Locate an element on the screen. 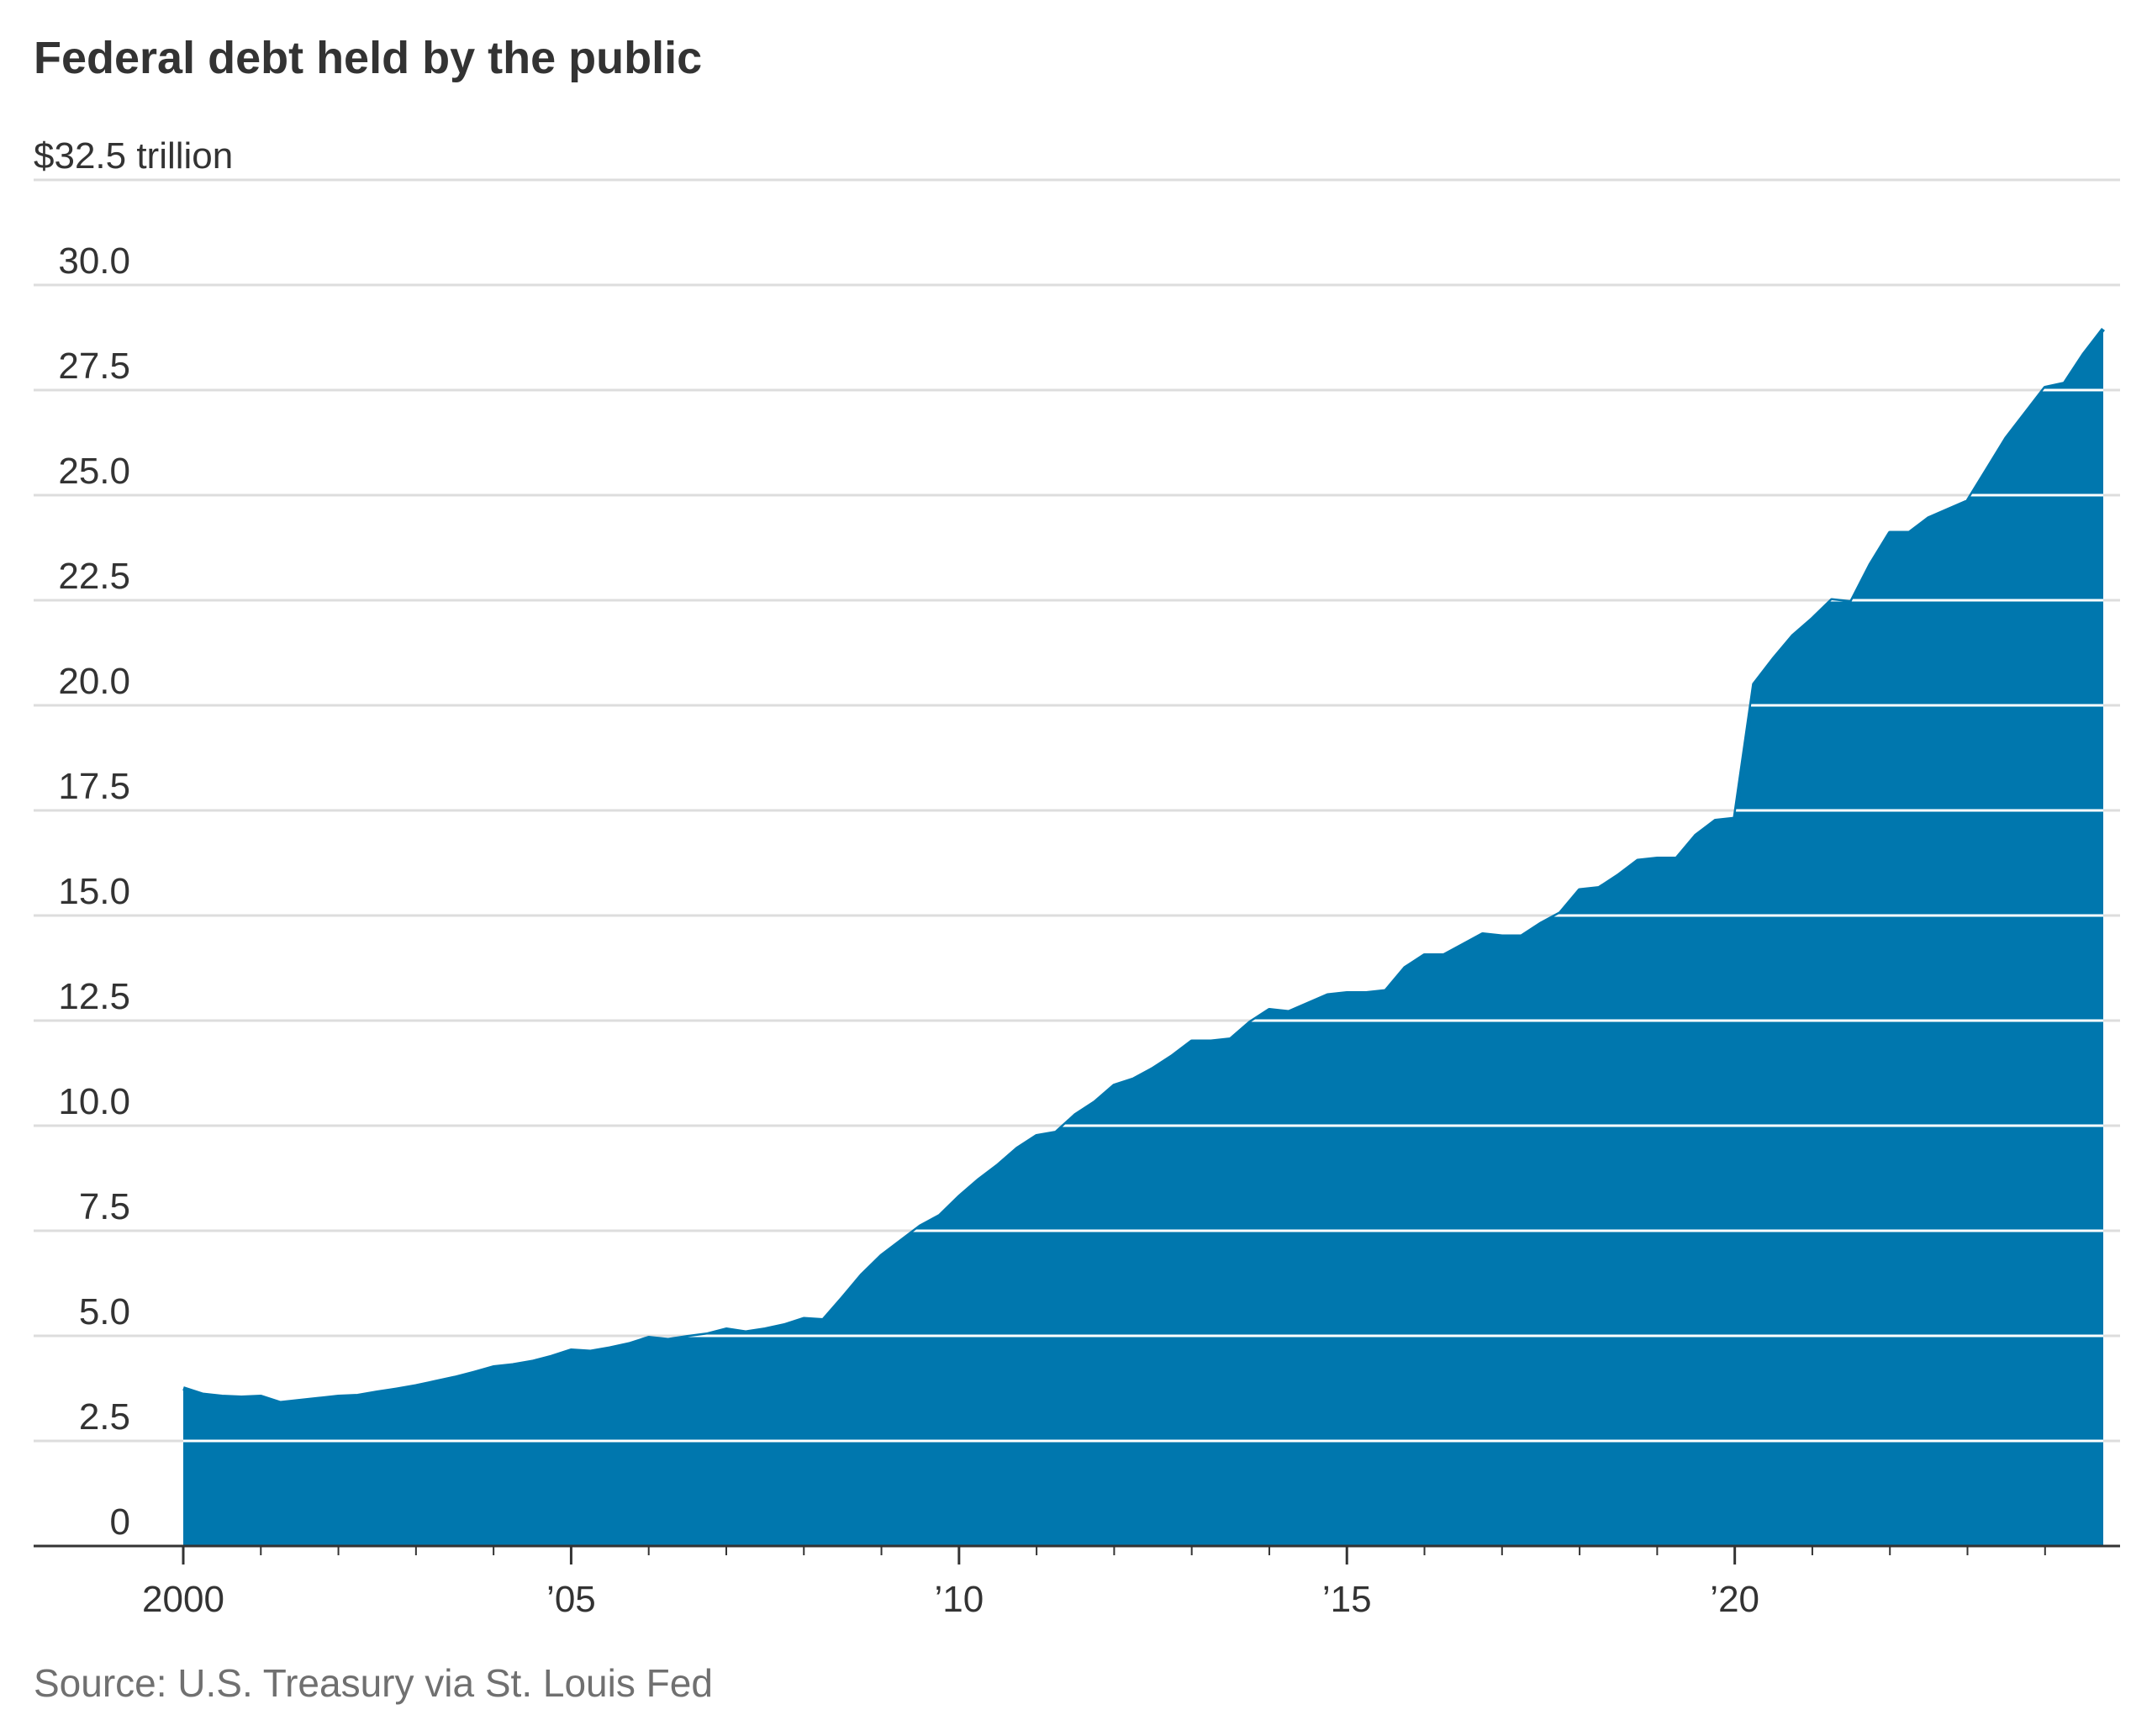 This screenshot has height=1736, width=2152. y-tick-label: 27.5 is located at coordinates (94, 366).